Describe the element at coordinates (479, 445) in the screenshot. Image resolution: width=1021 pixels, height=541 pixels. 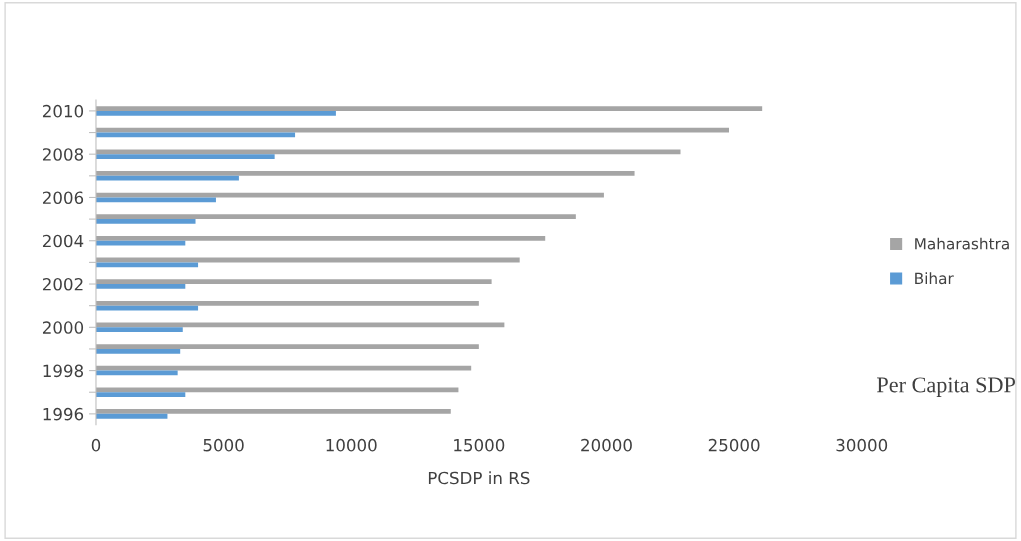
I see `x-tick-label: 15000` at that location.